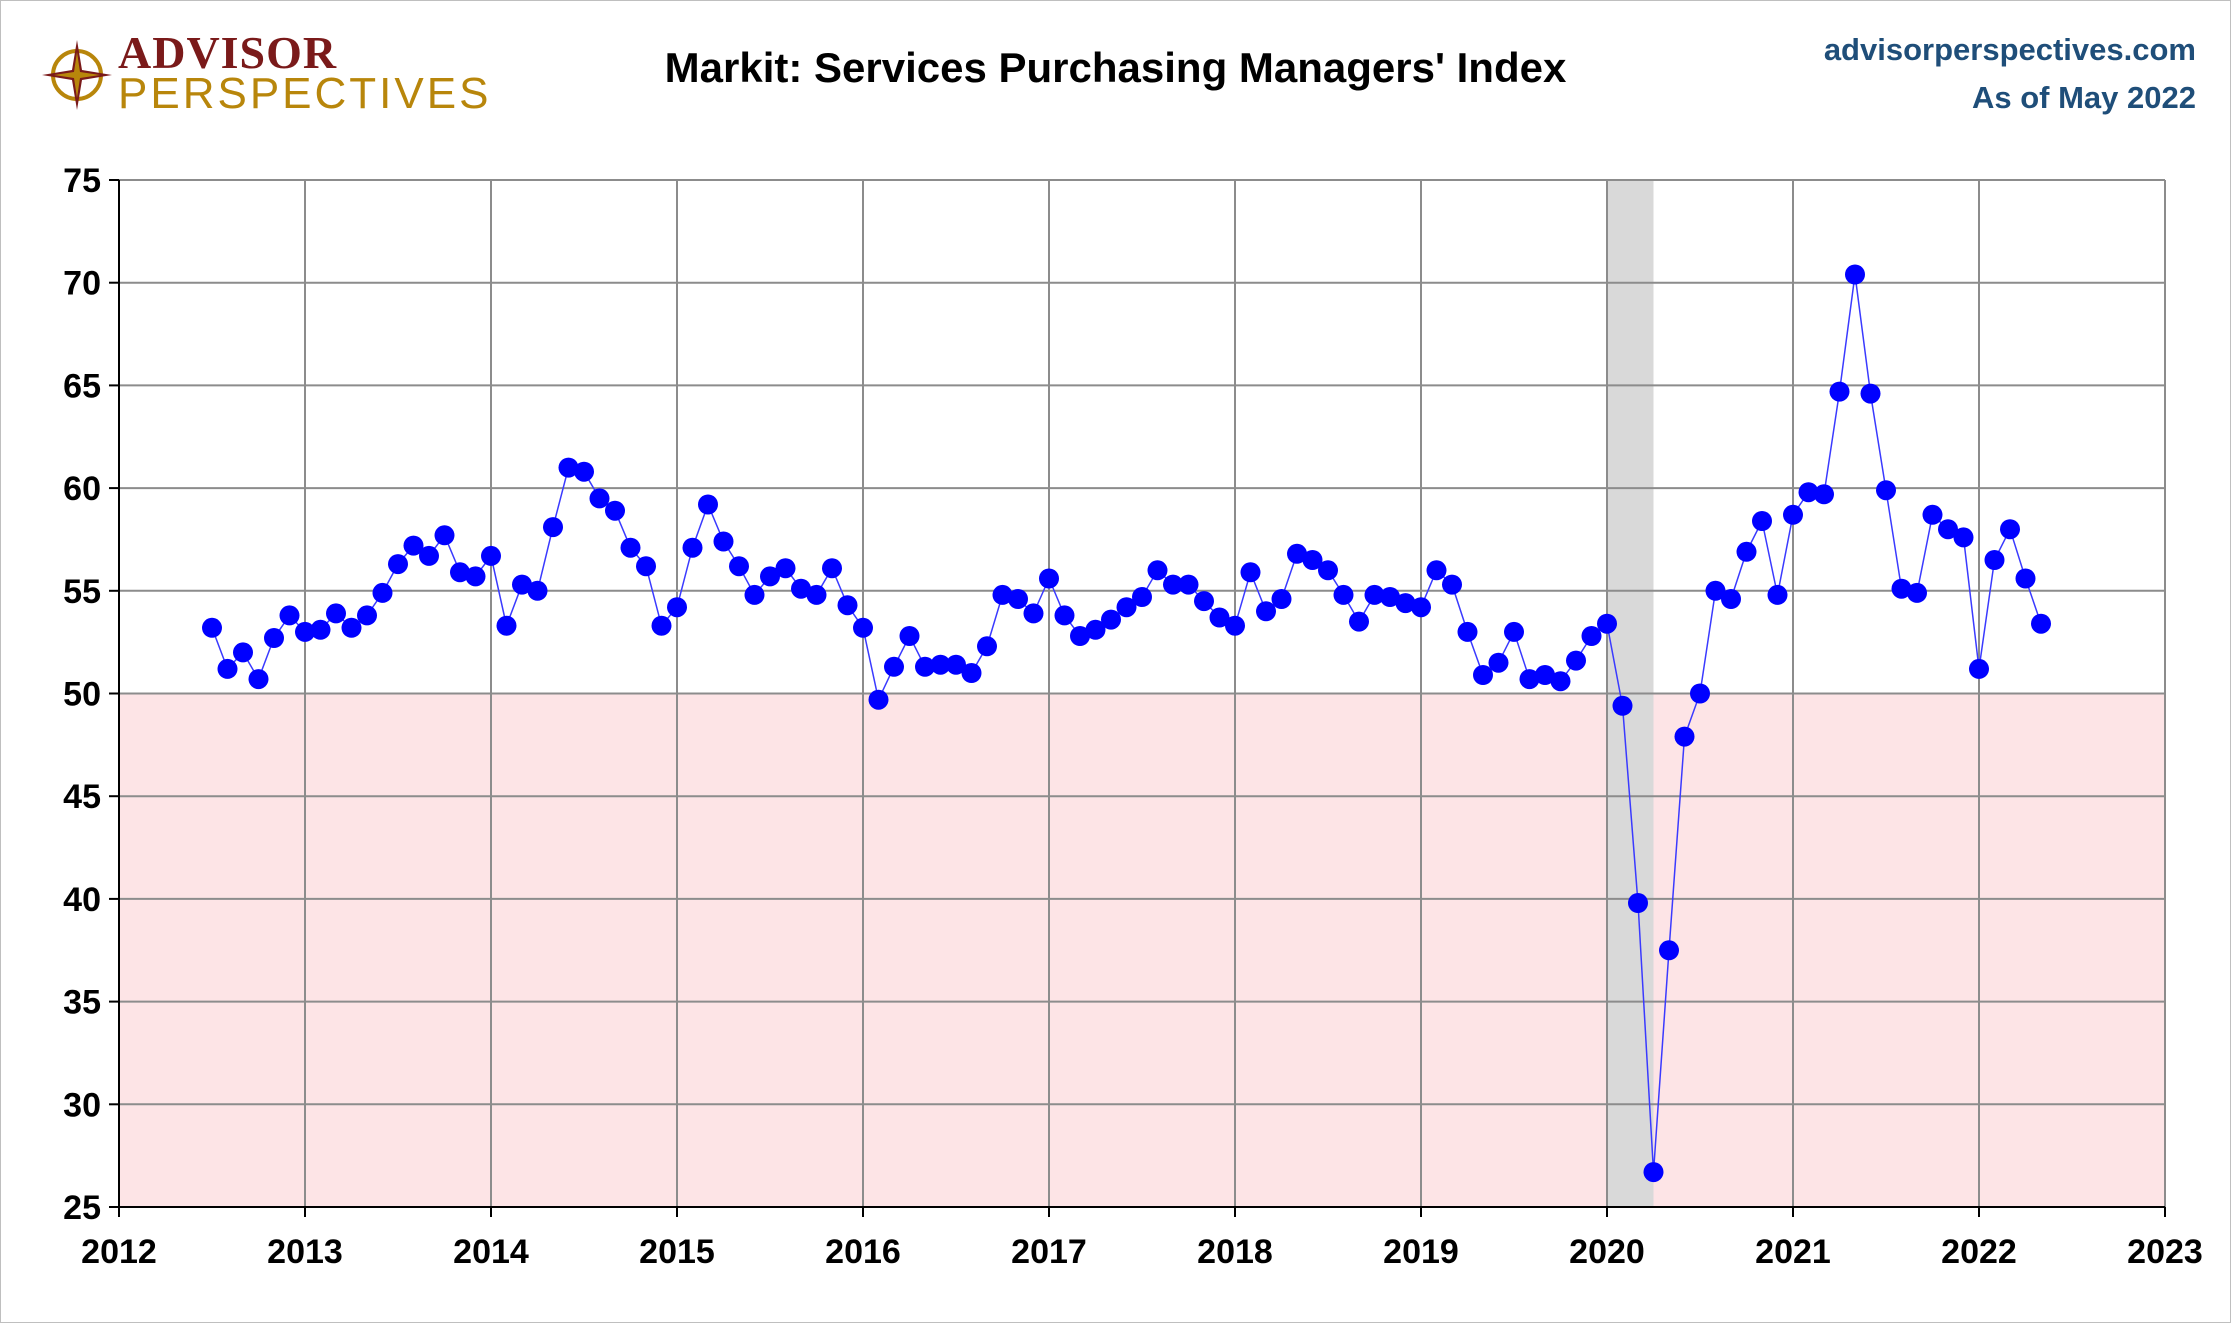 Image resolution: width=2231 pixels, height=1323 pixels. I want to click on site-info: advisorperspectives.com As of May 2022, so click(2010, 74).